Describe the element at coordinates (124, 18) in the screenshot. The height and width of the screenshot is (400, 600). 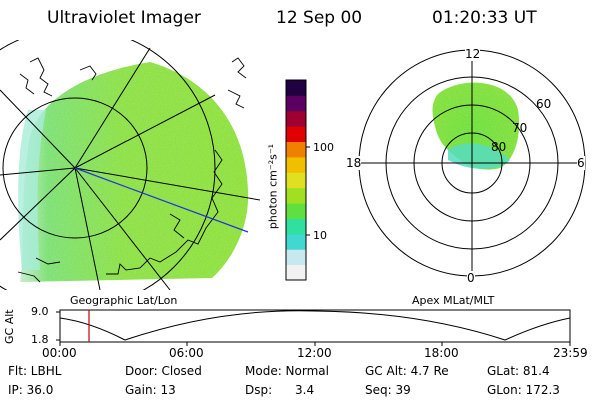
I see `instrument-title: Ultraviolet Imager` at that location.